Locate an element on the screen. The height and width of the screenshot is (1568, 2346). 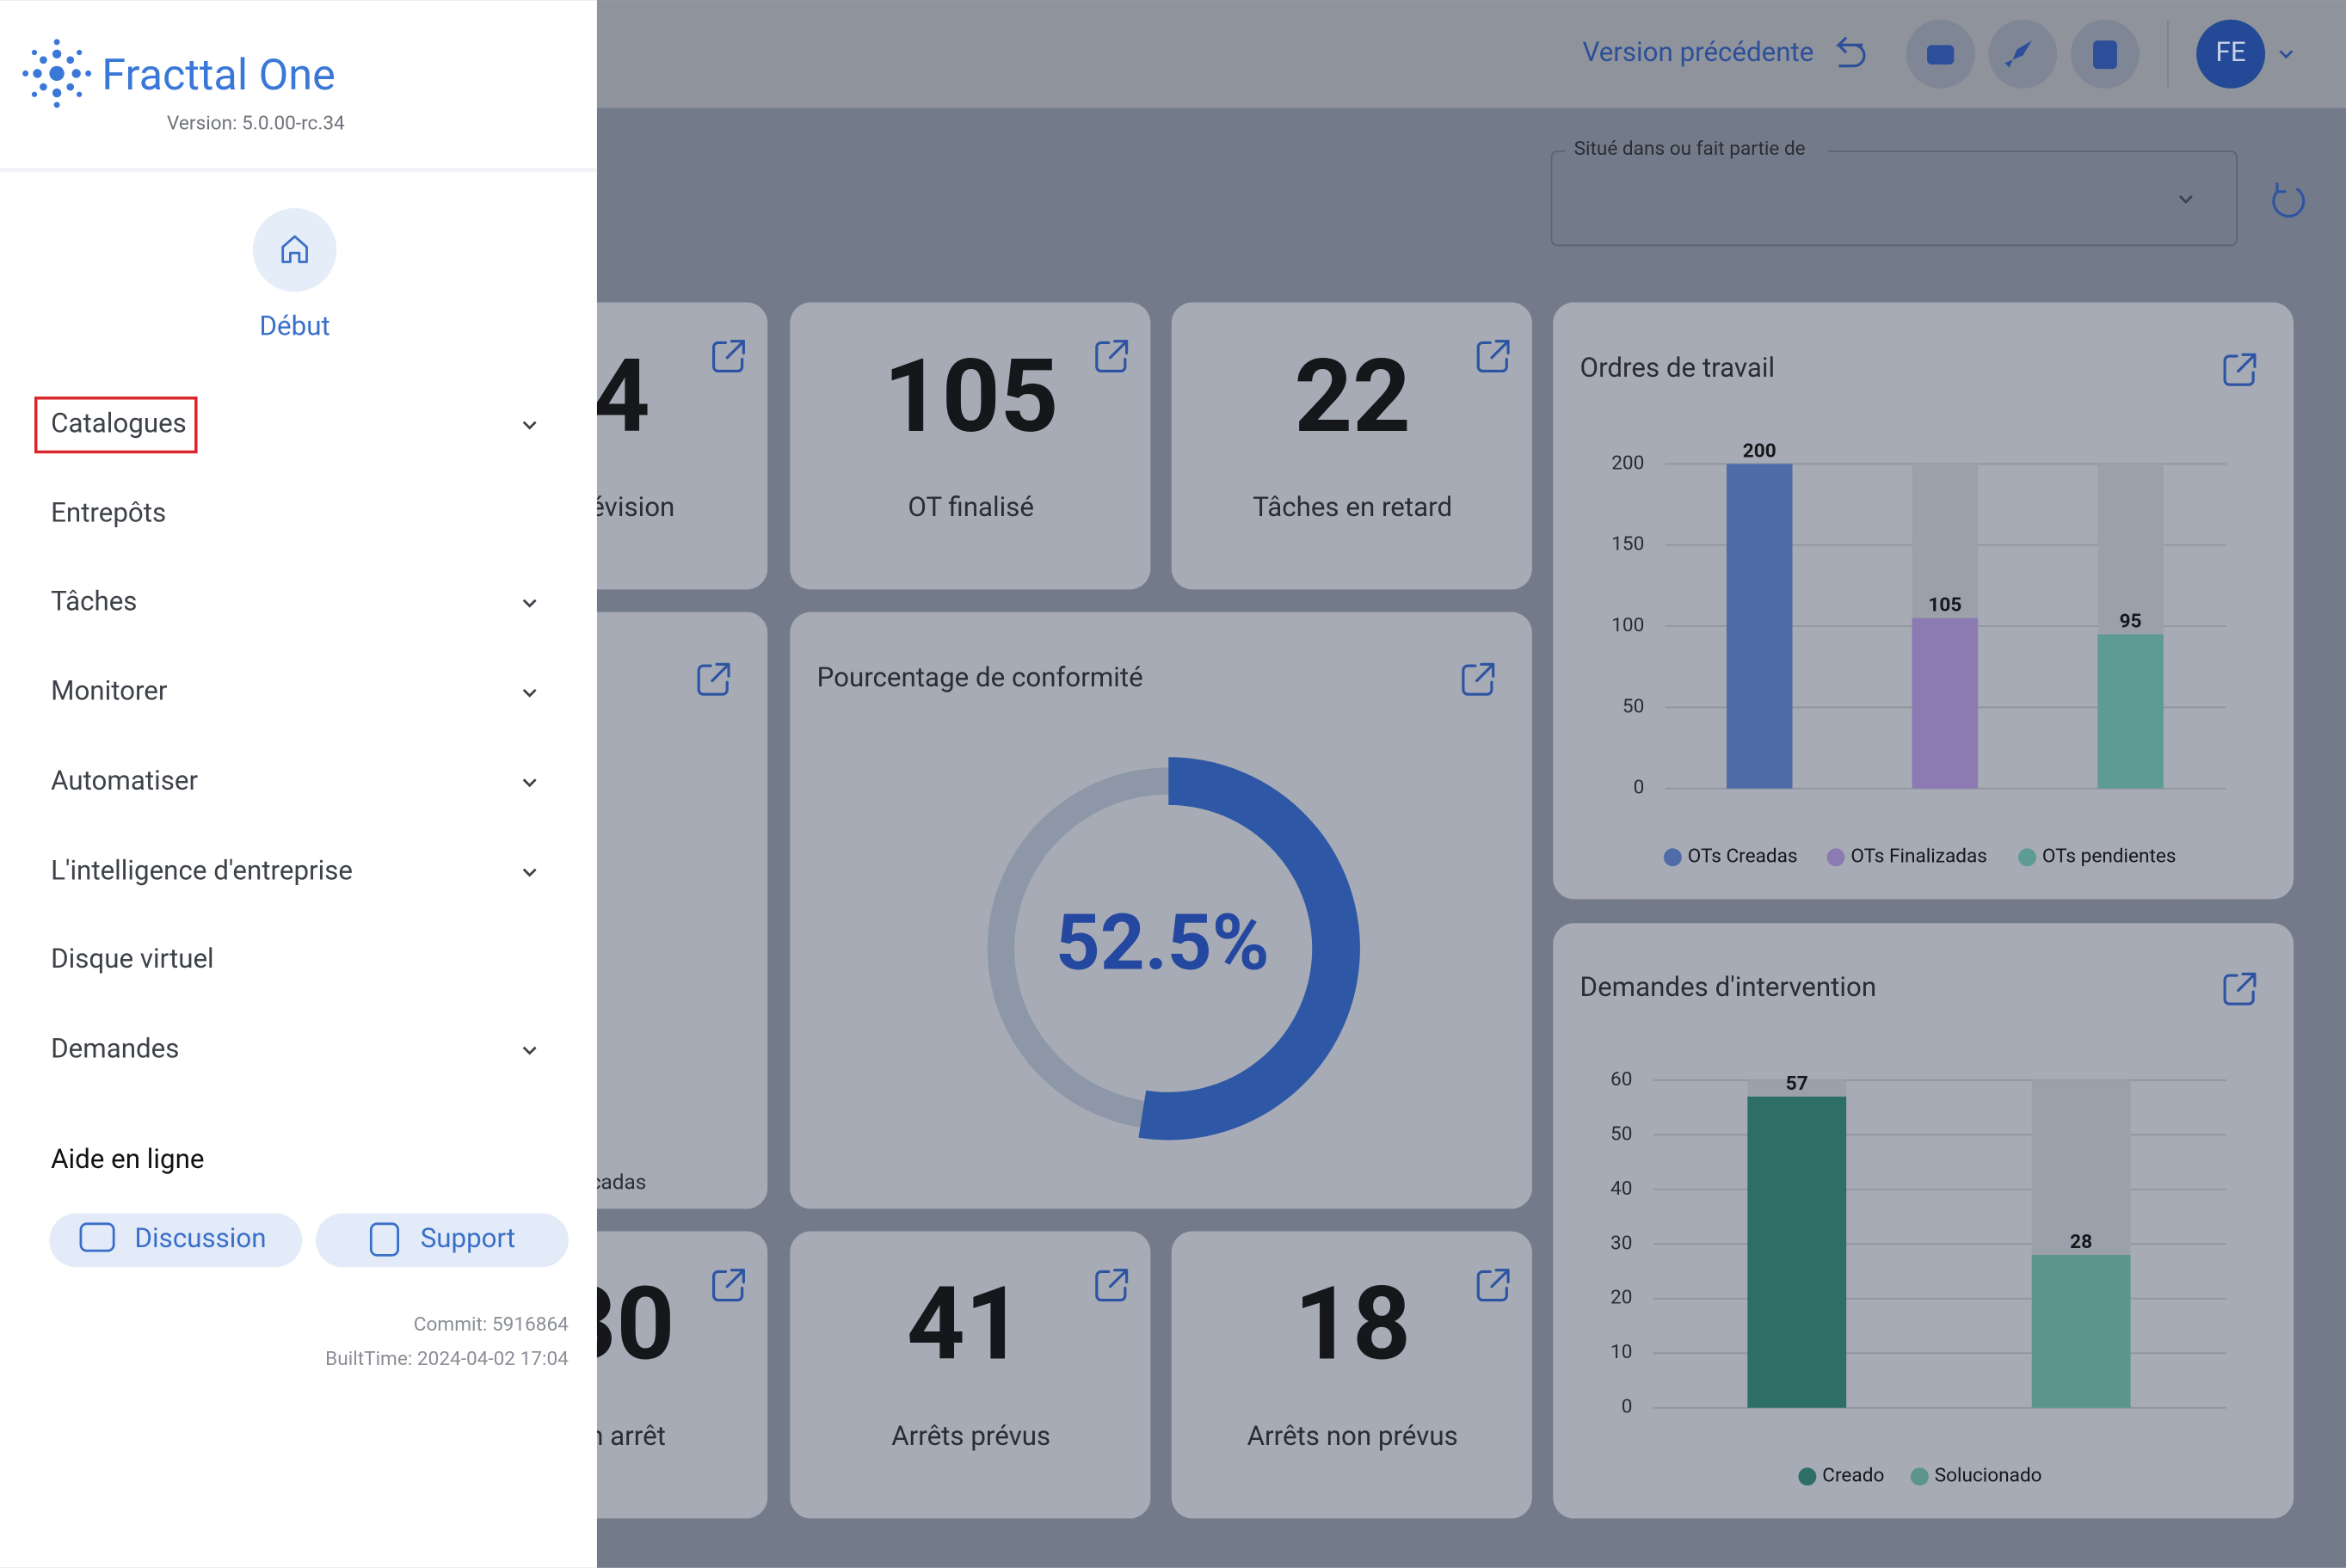
kpi-value: 22 is located at coordinates (1352, 396).